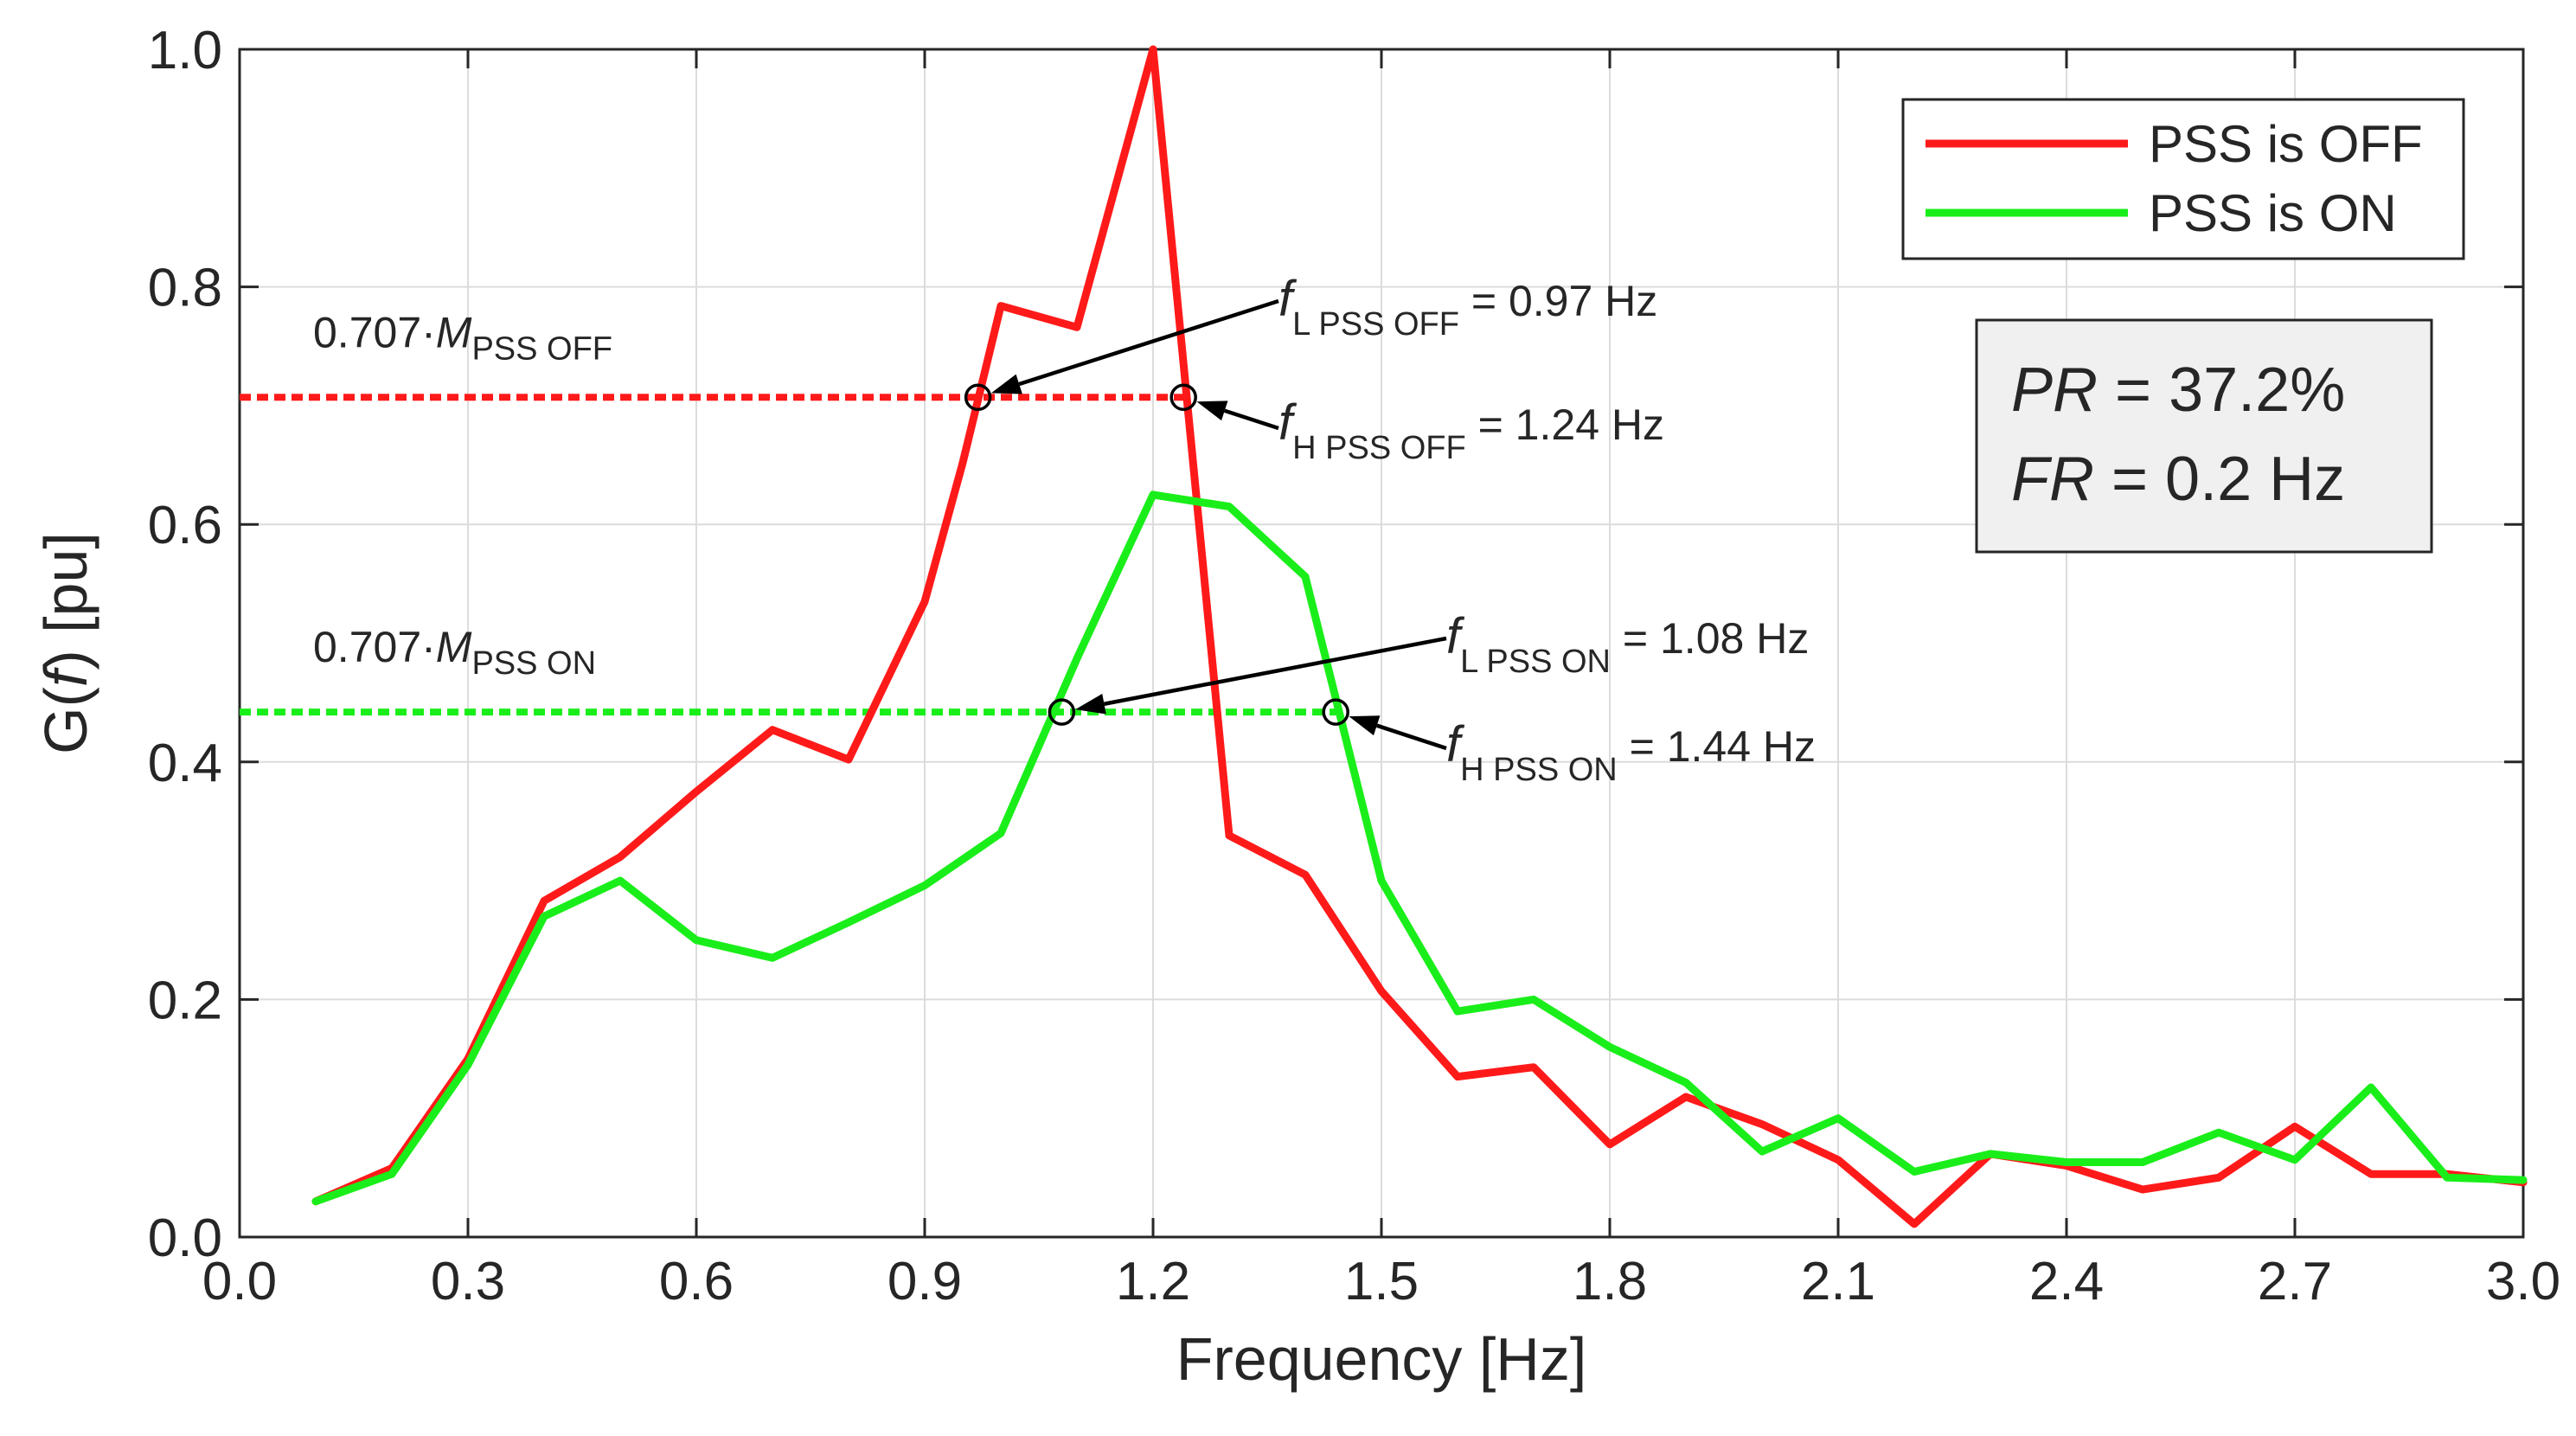  Describe the element at coordinates (185, 526) in the screenshot. I see `y-tick-label: 0.6` at that location.